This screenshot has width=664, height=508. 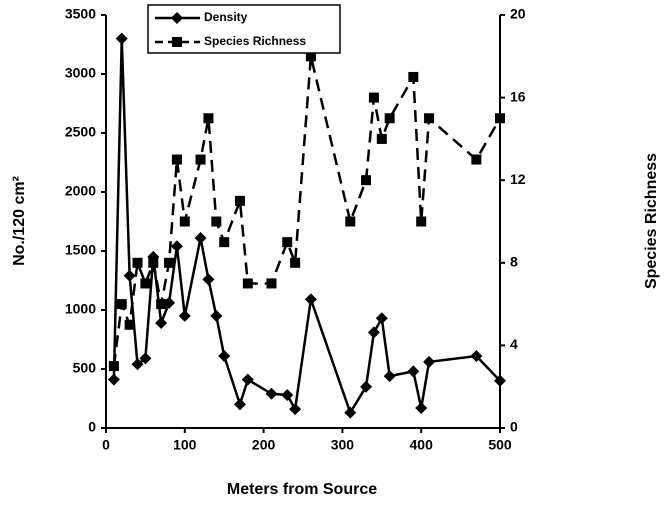 I want to click on legend-label: Density, so click(x=226, y=17).